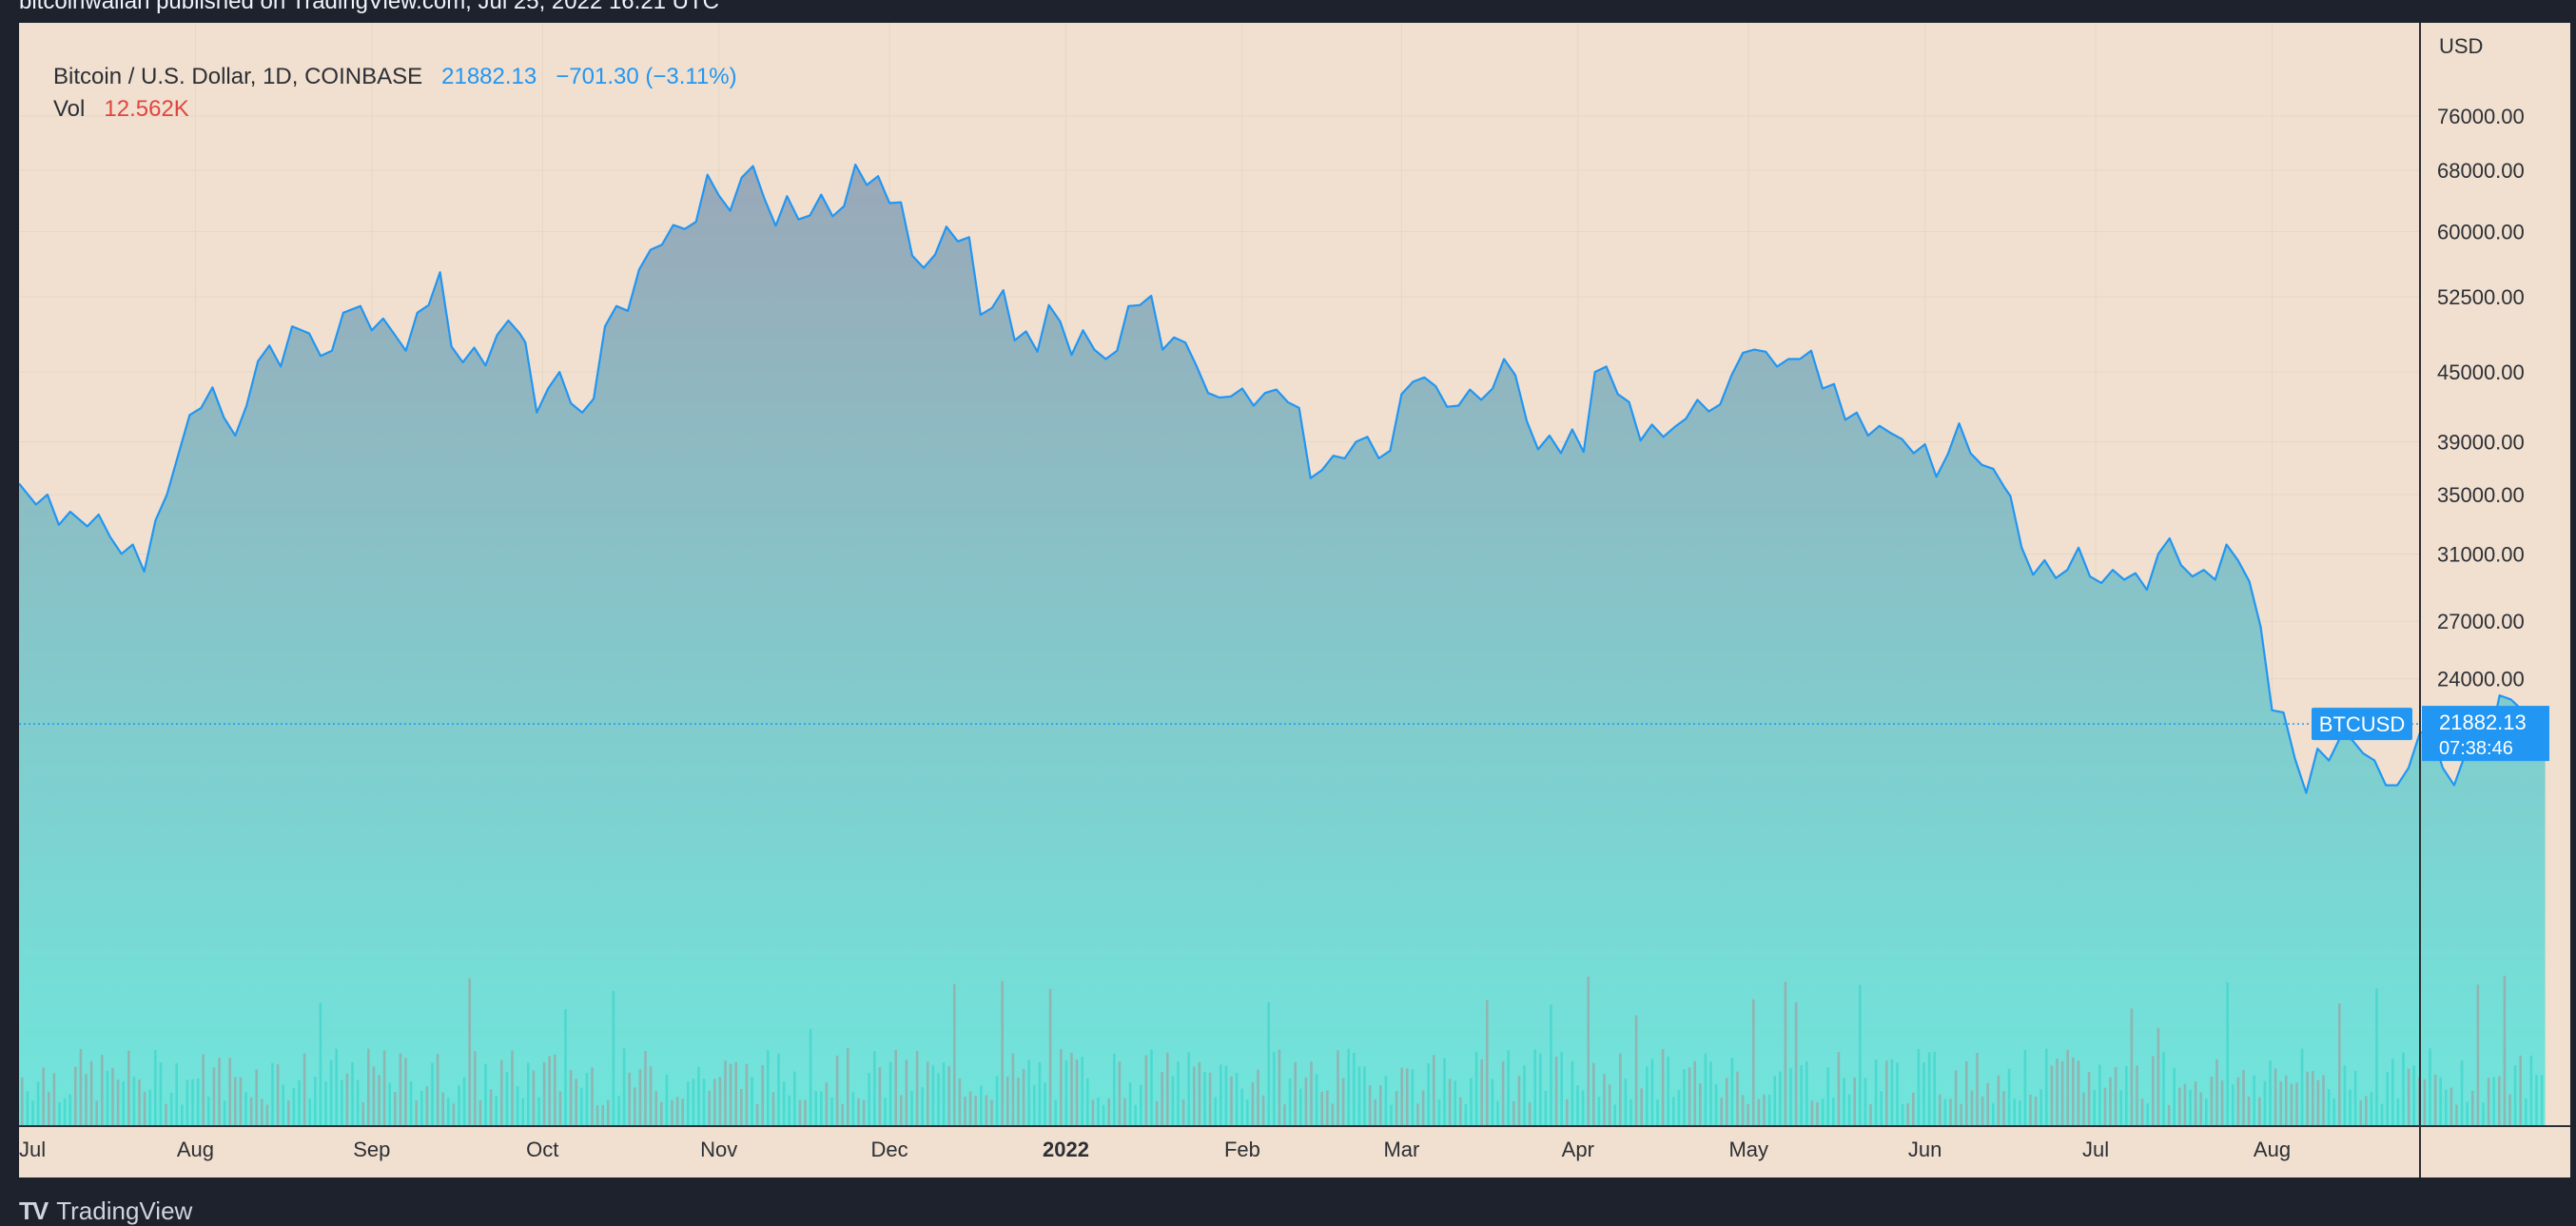  Describe the element at coordinates (34, 1211) in the screenshot. I see `tradingview-logo-icon: TV` at that location.